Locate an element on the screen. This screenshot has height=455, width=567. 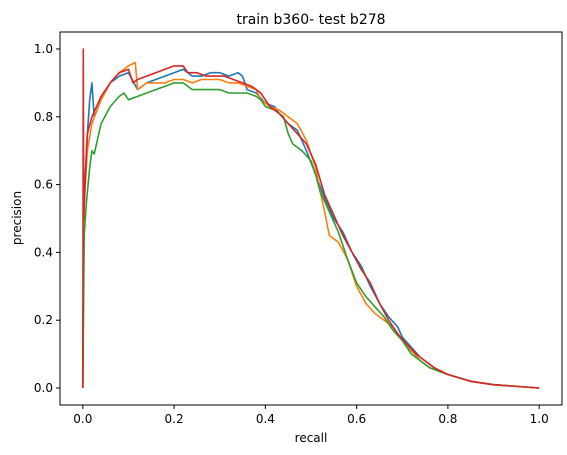
x-tick-label: 0.8 is located at coordinates (447, 419).